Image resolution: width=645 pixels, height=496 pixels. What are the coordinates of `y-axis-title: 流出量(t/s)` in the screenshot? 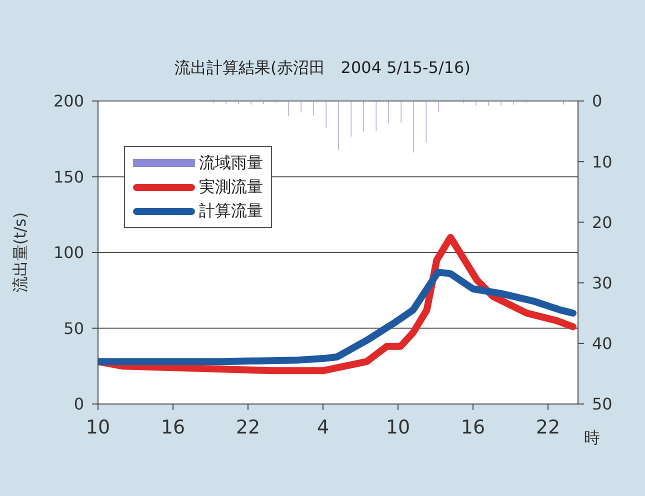 It's located at (20, 252).